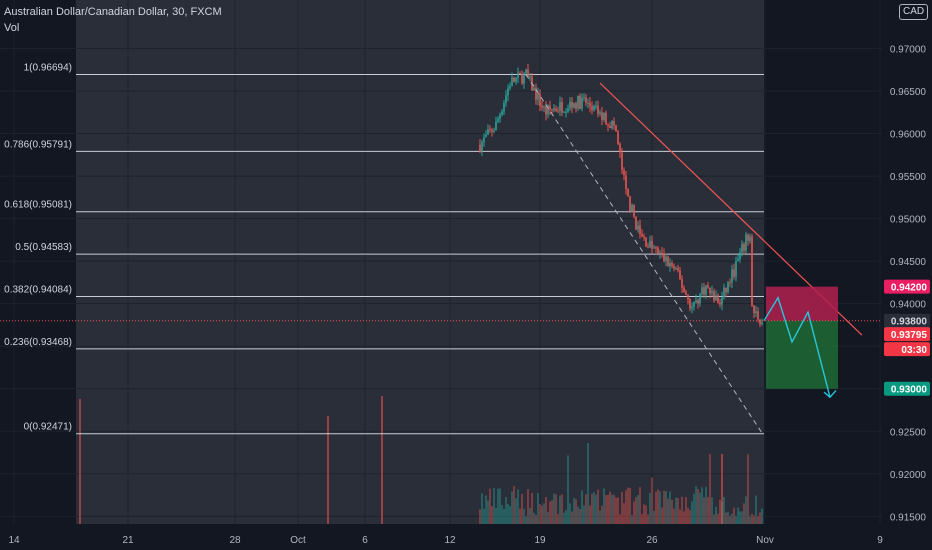 The image size is (932, 550). I want to click on price-axis-bg, so click(907, 275).